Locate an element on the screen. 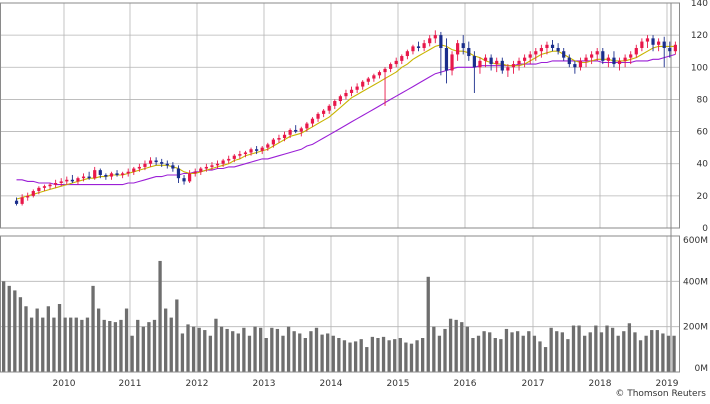 The image size is (710, 404). volume-tick-label: 400M is located at coordinates (695, 282).